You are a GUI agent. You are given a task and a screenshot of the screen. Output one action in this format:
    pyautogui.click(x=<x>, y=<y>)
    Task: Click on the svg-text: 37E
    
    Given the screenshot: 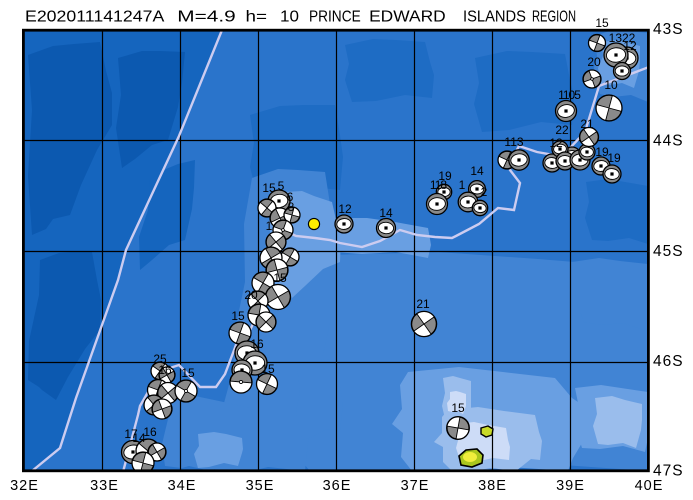 What is the action you would take?
    pyautogui.click(x=415, y=486)
    